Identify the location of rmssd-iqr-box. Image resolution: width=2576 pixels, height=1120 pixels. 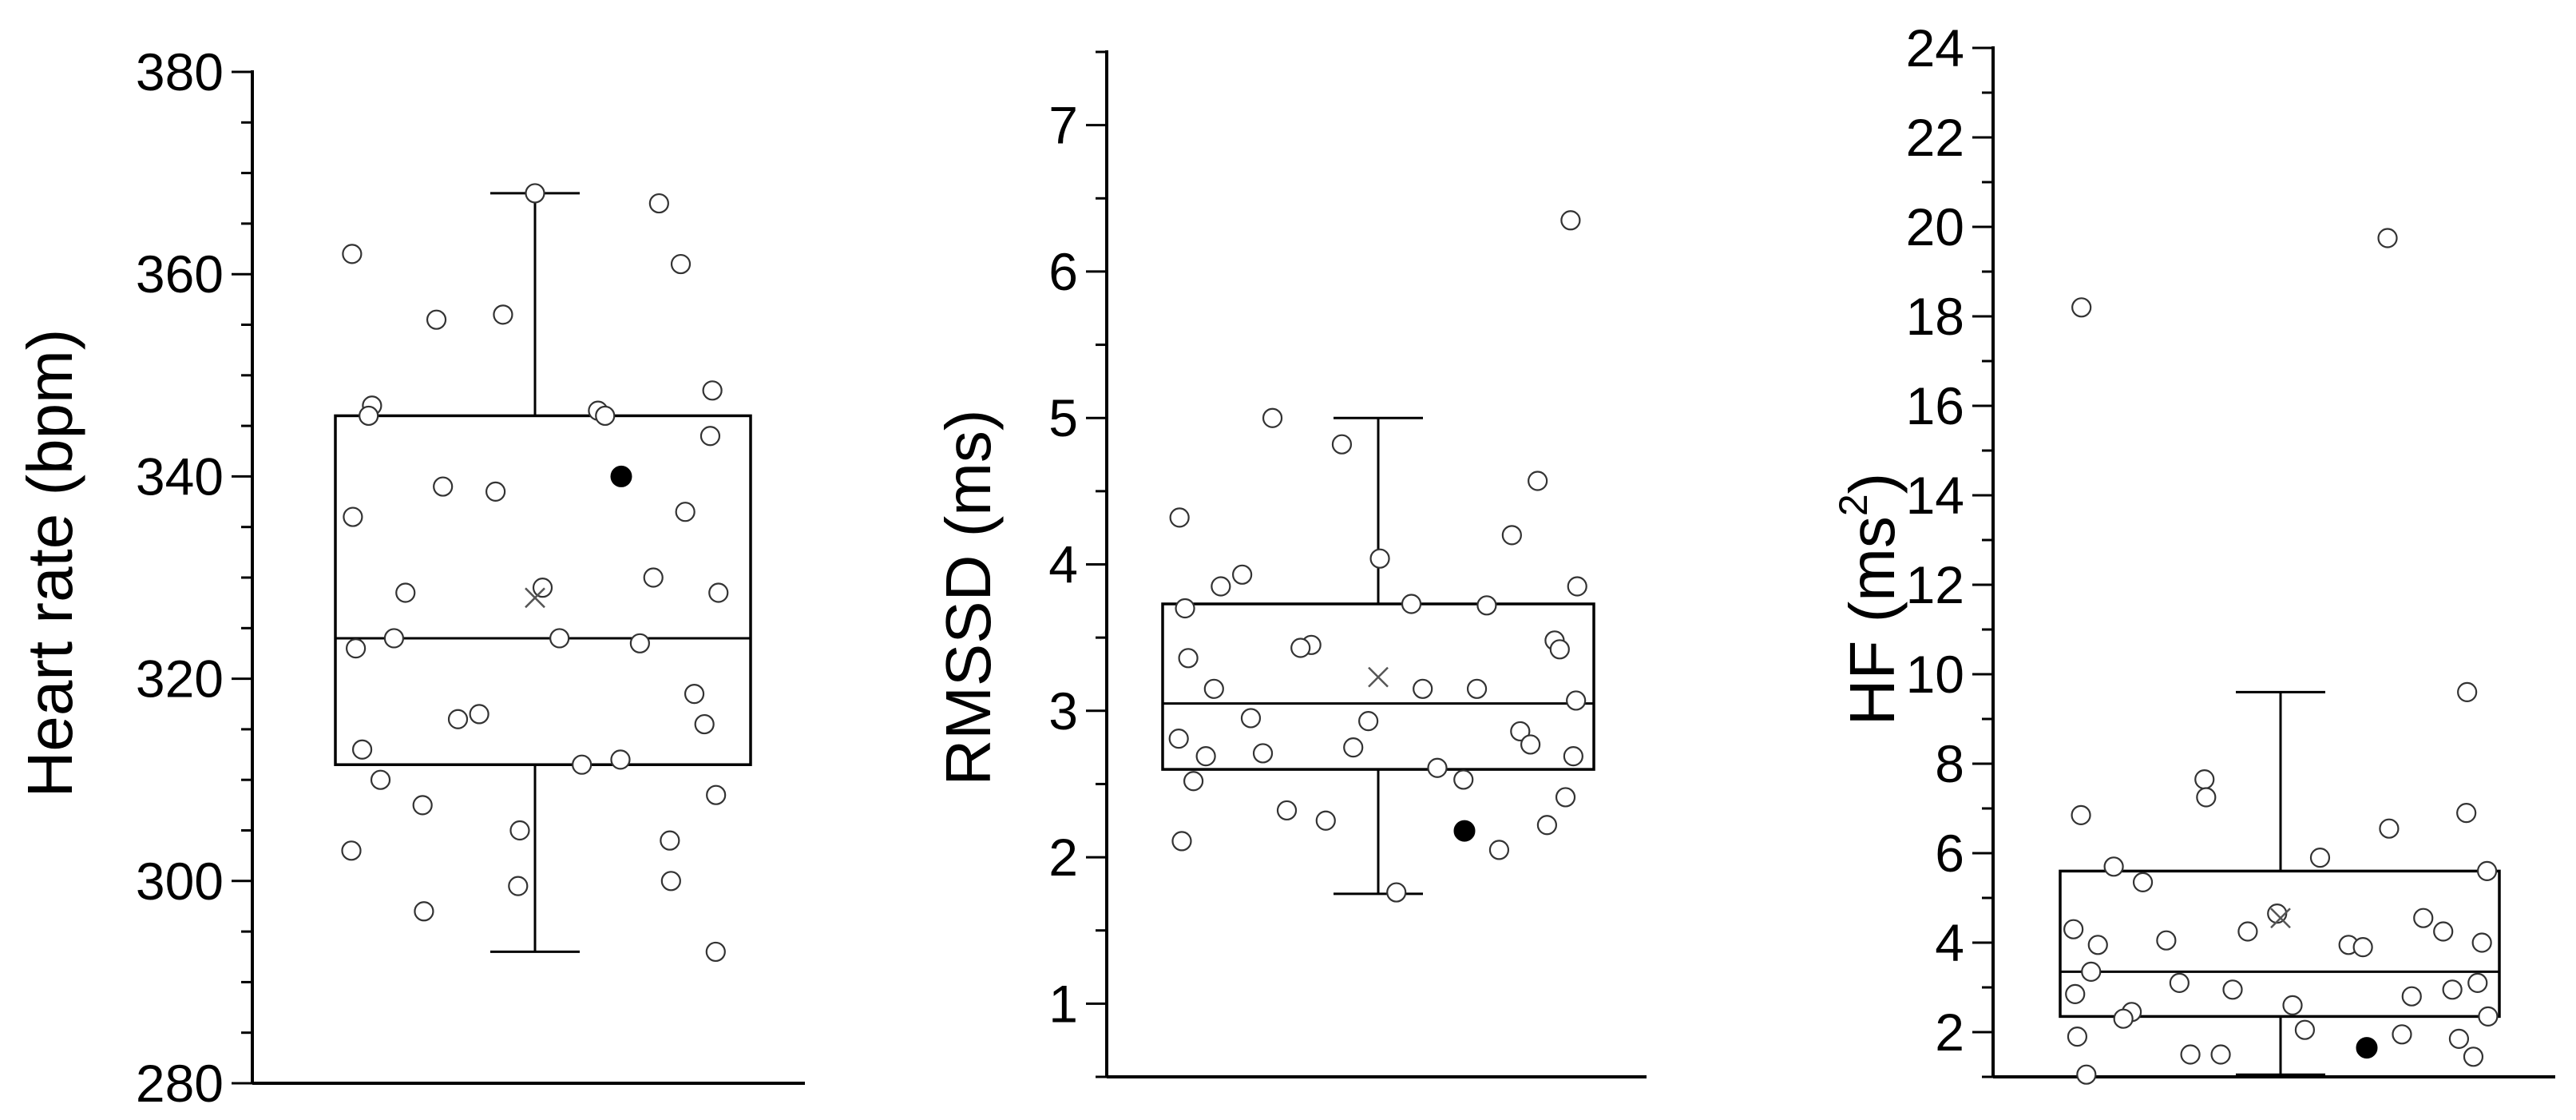
(1378, 686).